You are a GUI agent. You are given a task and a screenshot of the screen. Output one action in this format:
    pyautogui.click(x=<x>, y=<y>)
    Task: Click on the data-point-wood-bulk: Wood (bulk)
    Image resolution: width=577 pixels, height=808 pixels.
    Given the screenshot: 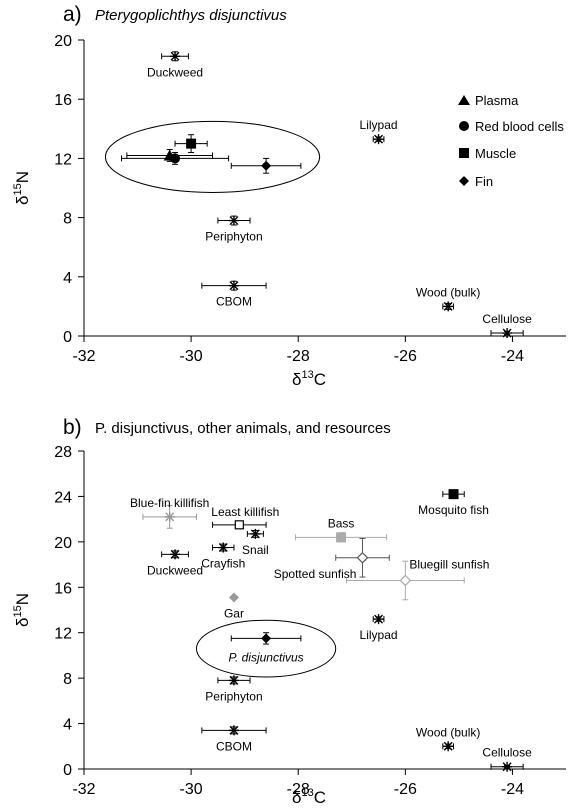 What is the action you would take?
    pyautogui.click(x=448, y=738)
    